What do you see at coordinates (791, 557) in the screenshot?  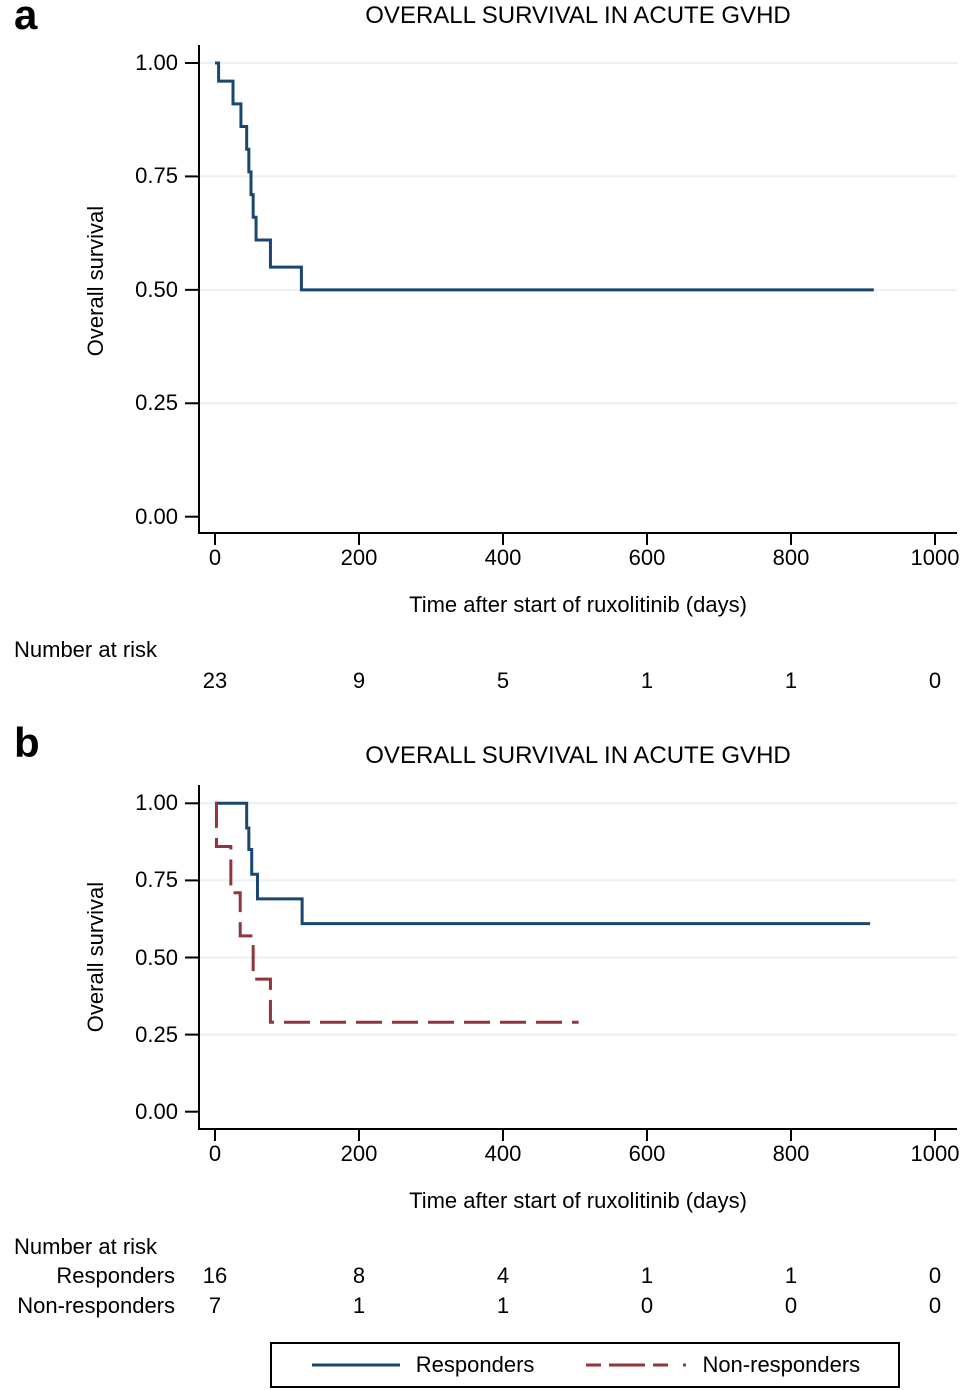 I see `panel-a-x-tick-label: 800` at bounding box center [791, 557].